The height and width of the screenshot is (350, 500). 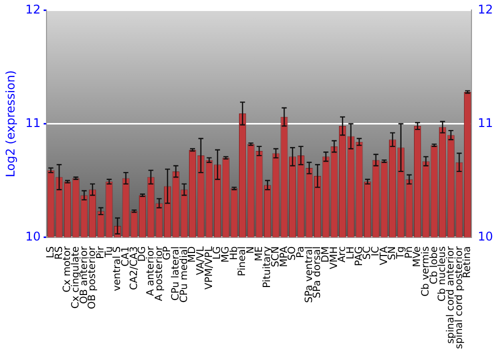 I want to click on x-tick-label: Pa, so click(x=300, y=252).